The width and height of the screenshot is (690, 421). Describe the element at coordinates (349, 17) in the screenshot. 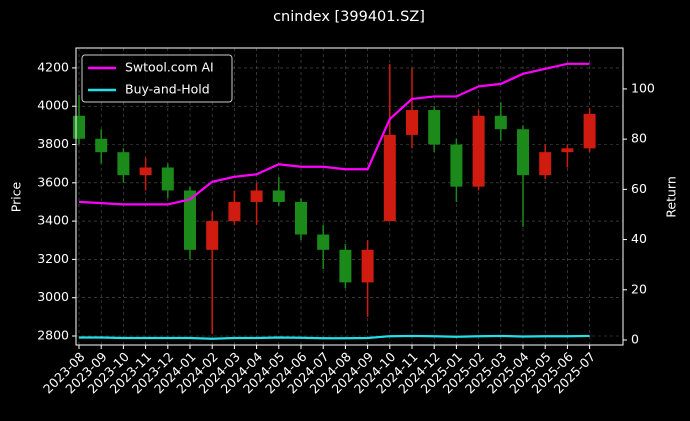

I see `chart-title: cnindex [399401.SZ]` at that location.